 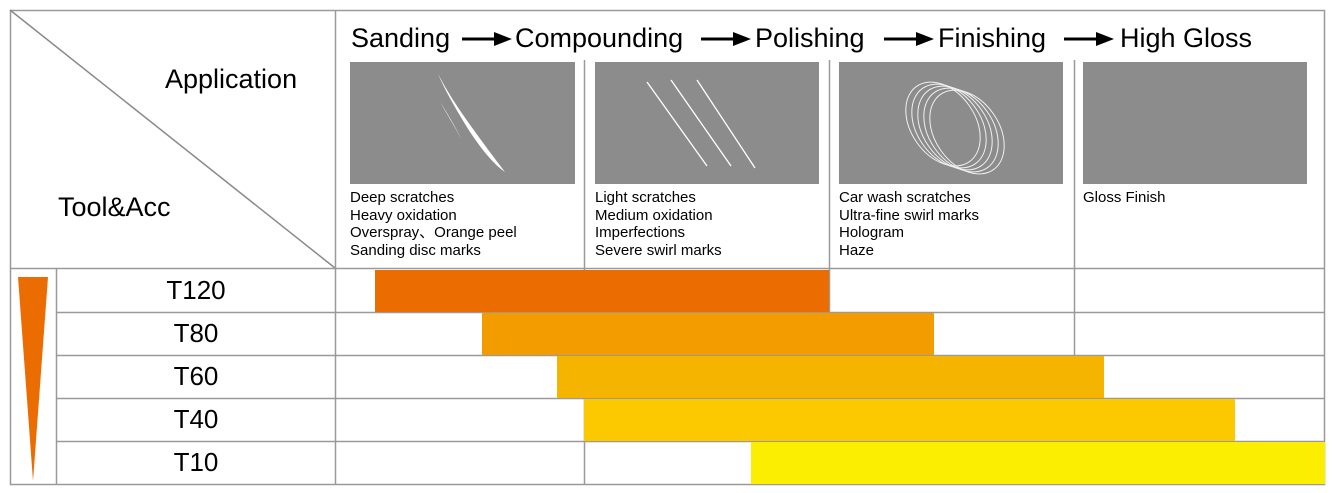 What do you see at coordinates (909, 420) in the screenshot?
I see `bar-t40` at bounding box center [909, 420].